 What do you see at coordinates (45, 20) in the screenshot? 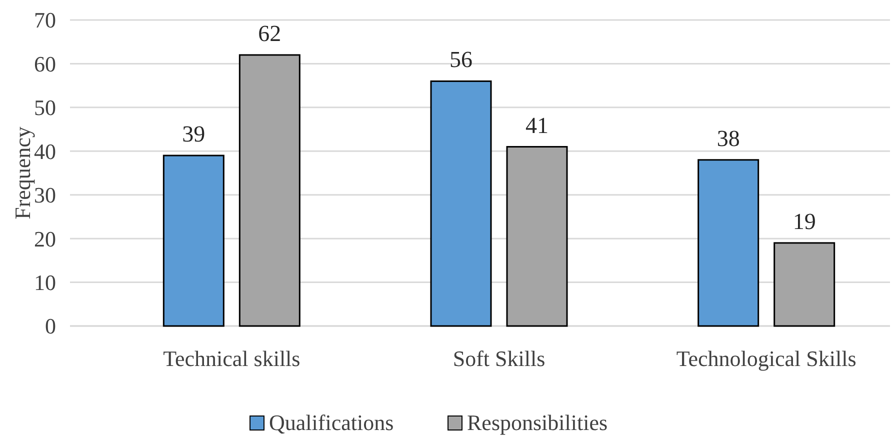
I see `y-tick-label: 70` at bounding box center [45, 20].